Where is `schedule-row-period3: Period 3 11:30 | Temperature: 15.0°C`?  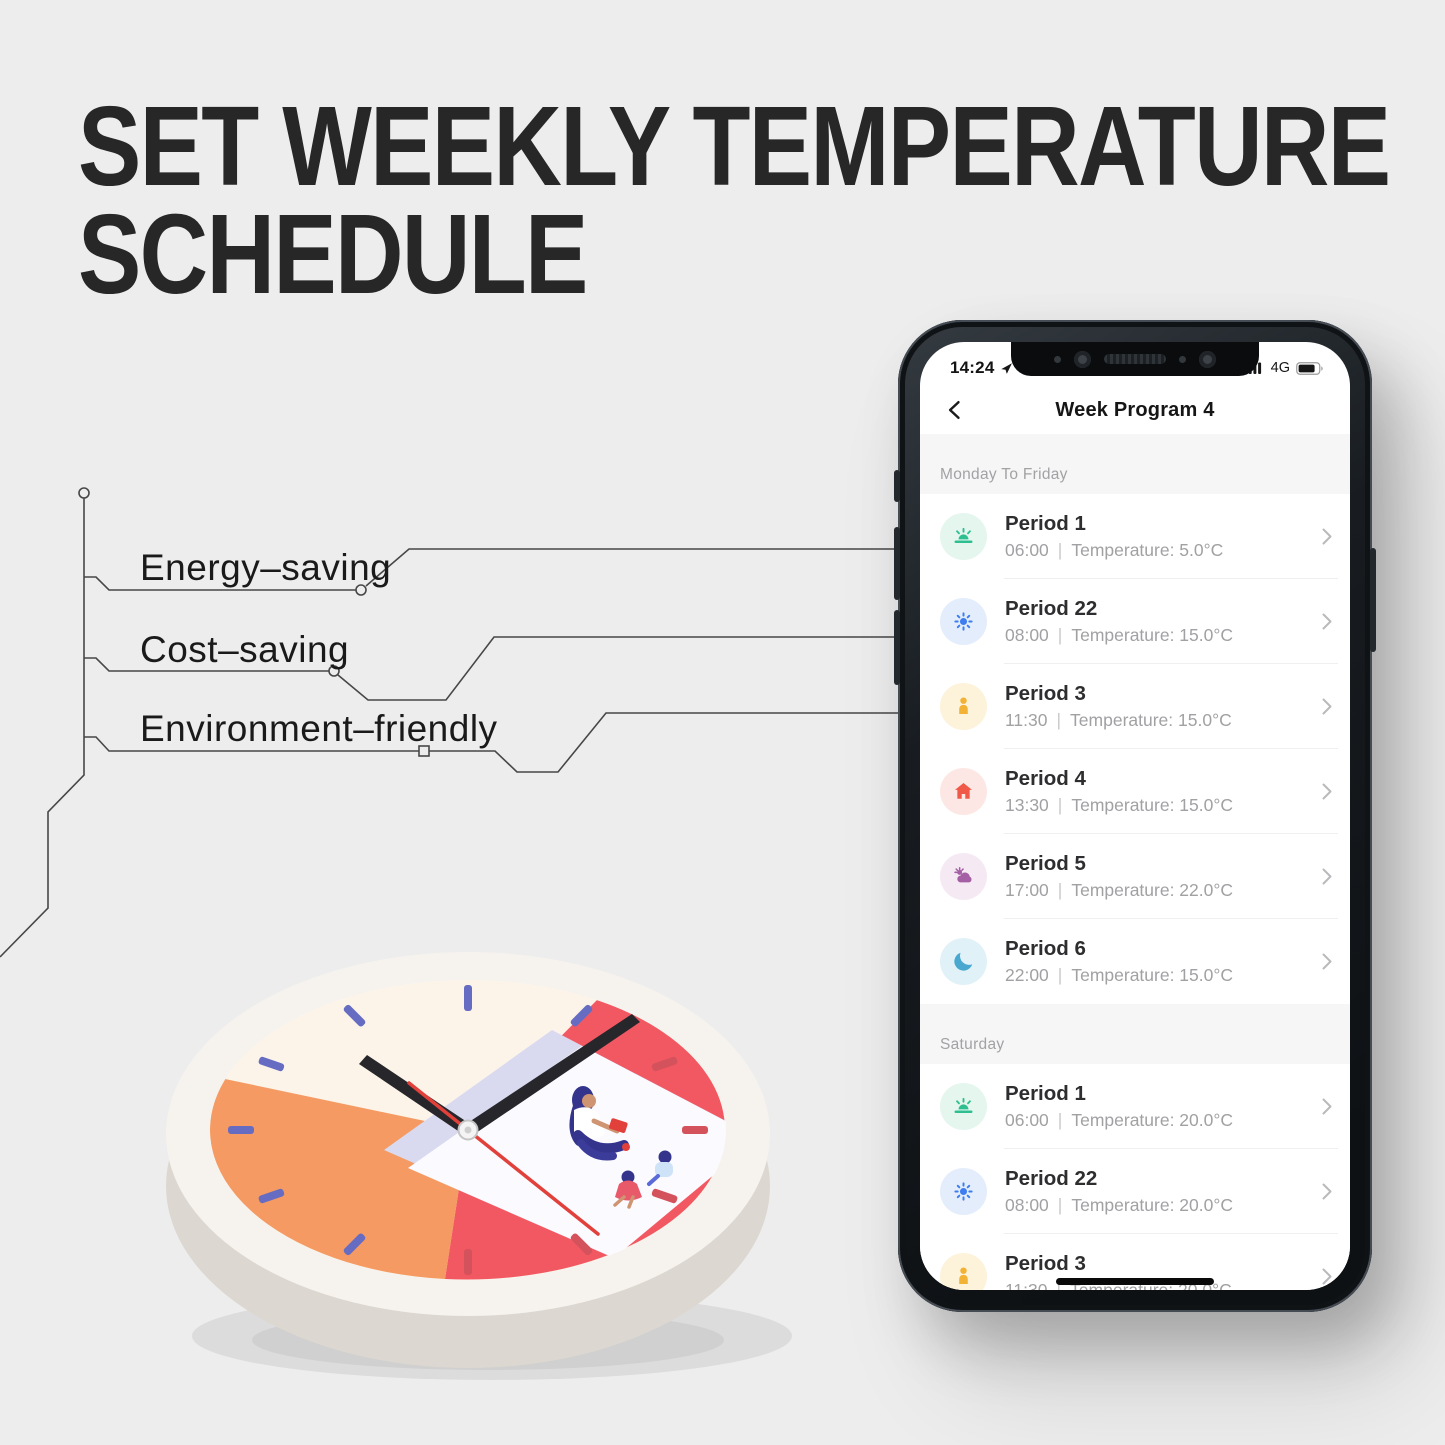 schedule-row-period3: Period 3 11:30 | Temperature: 15.0°C is located at coordinates (1135, 706).